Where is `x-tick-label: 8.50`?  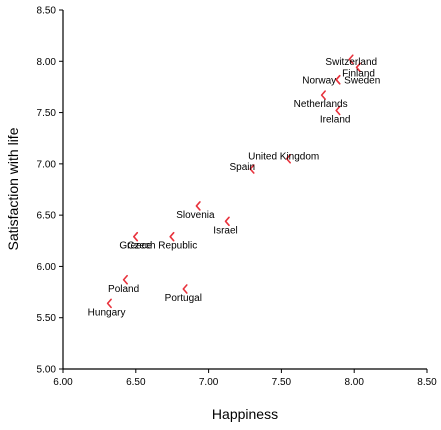 x-tick-label: 8.50 is located at coordinates (427, 382).